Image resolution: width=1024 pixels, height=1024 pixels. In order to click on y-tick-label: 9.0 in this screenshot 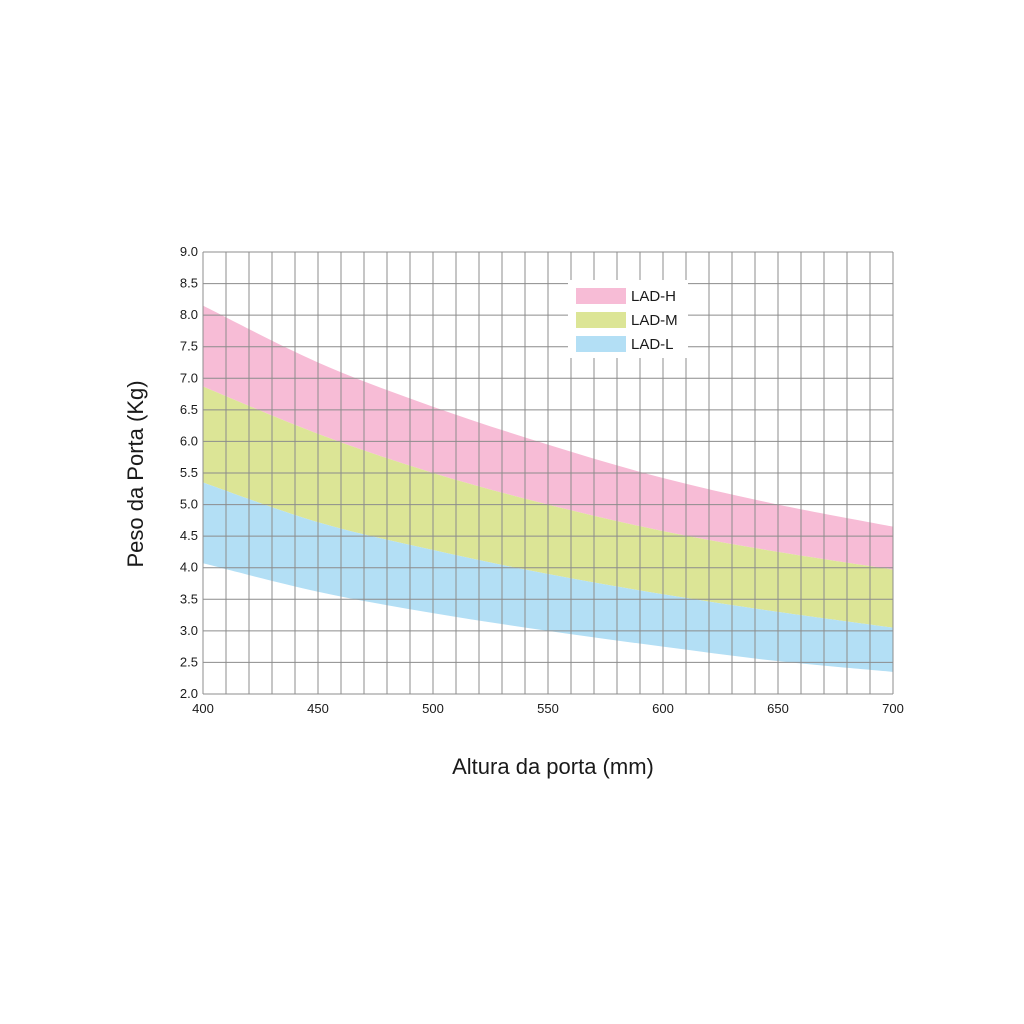, I will do `click(189, 251)`.